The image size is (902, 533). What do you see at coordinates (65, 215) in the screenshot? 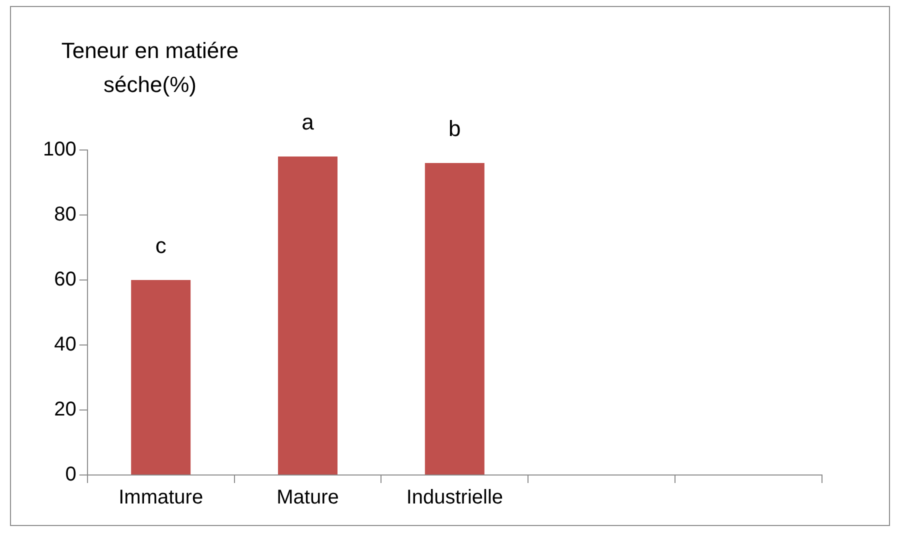
I see `y-tick-label: 80` at bounding box center [65, 215].